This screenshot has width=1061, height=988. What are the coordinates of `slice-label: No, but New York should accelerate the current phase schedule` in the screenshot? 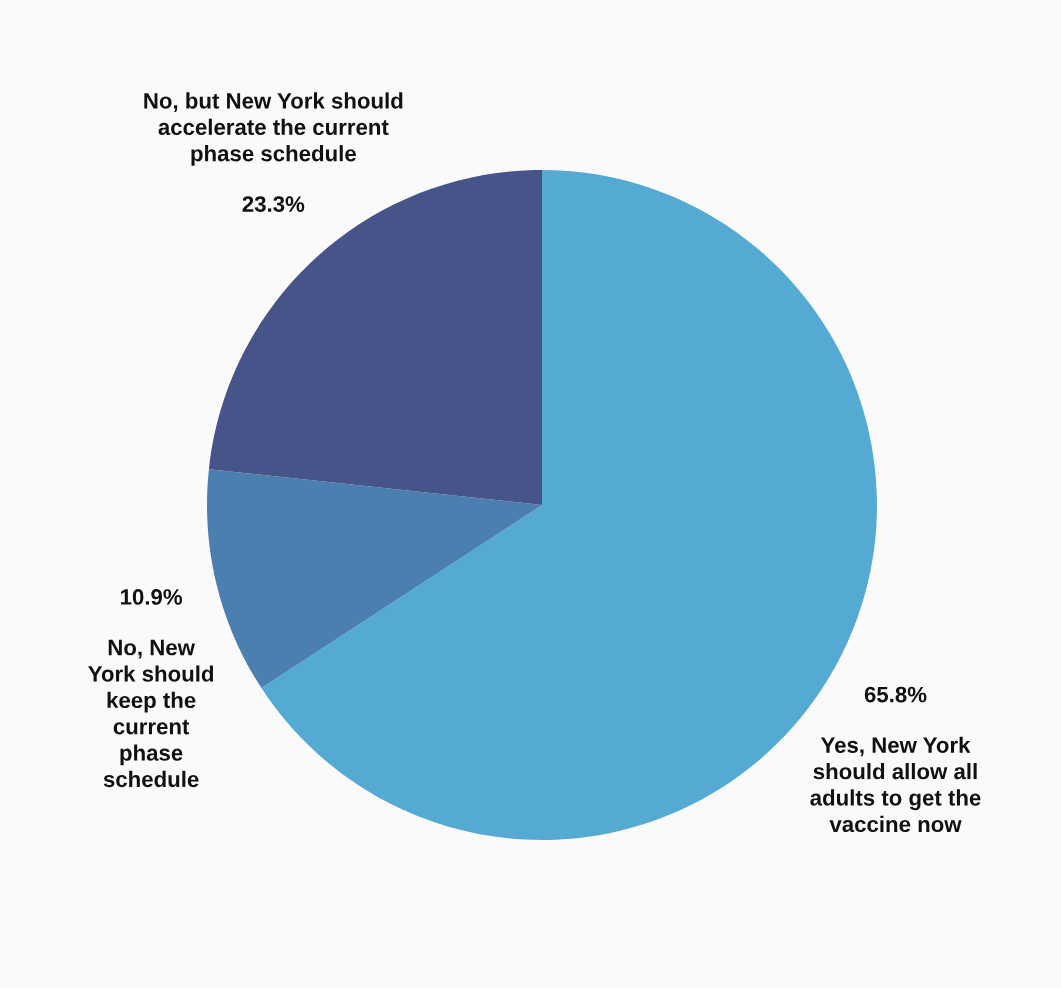 It's located at (273, 129).